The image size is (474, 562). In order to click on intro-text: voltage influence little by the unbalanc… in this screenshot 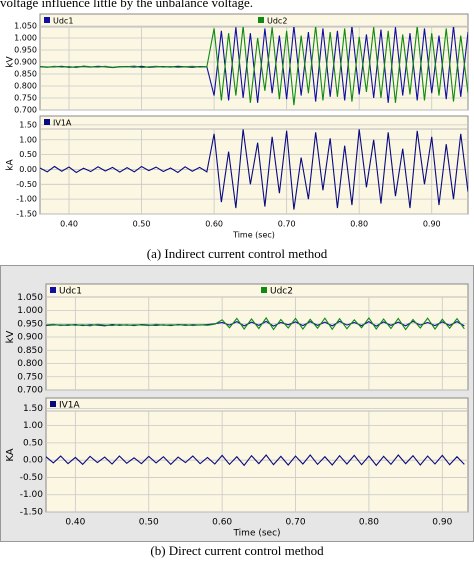, I will do `click(126, 5)`.